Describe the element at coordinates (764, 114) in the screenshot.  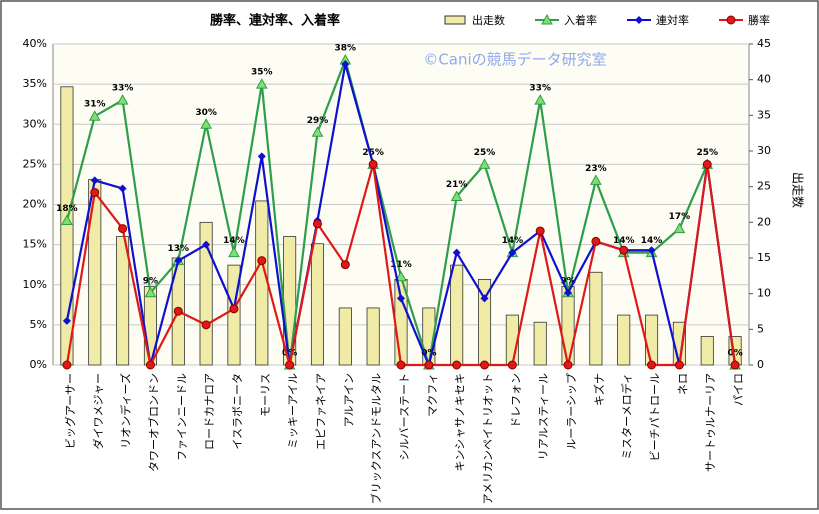
I see `y2-tick-label: 35` at that location.